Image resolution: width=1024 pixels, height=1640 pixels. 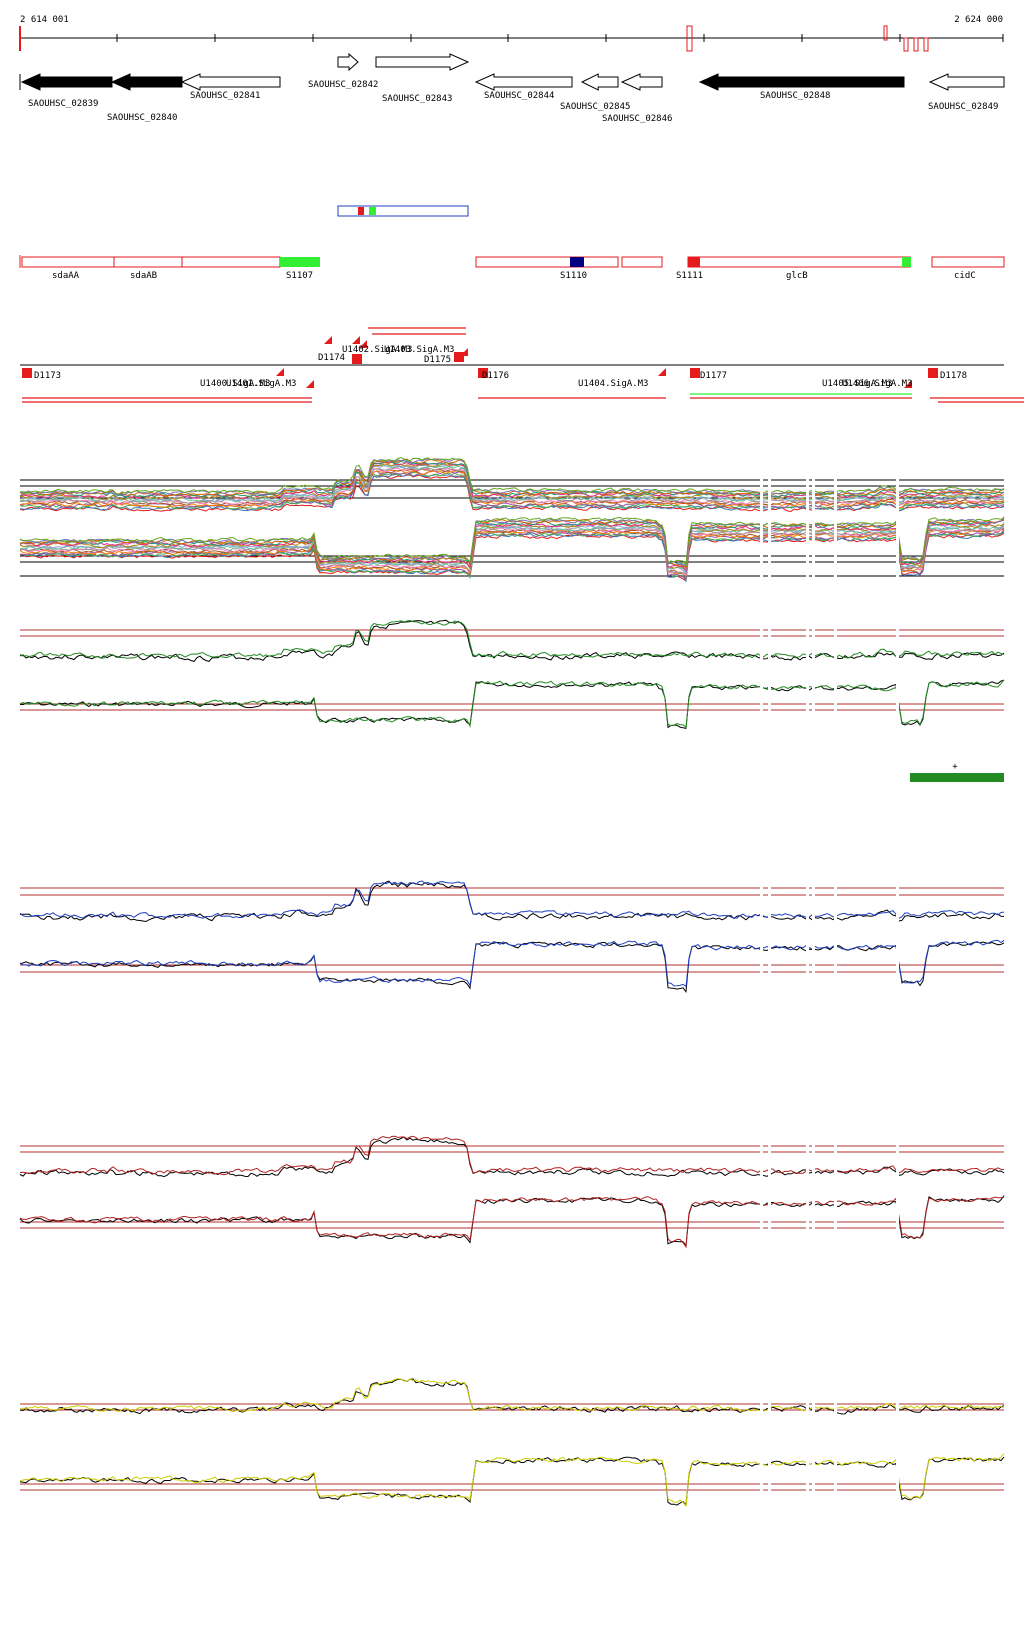 What do you see at coordinates (857, 384) in the screenshot?
I see `promoter-label: U1405.SigA.M3` at bounding box center [857, 384].